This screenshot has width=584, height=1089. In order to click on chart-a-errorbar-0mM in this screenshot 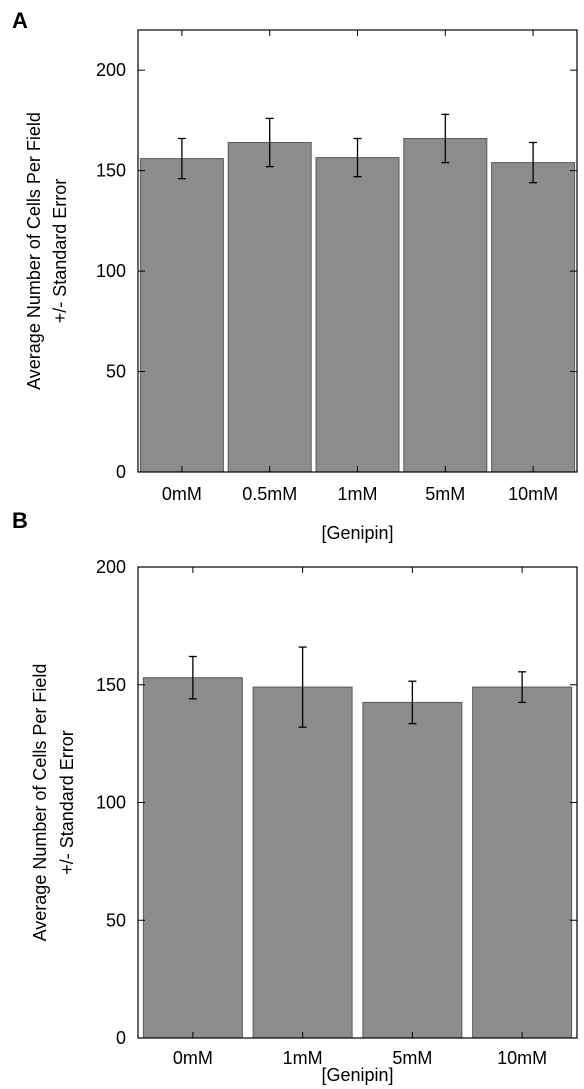, I will do `click(181, 158)`.